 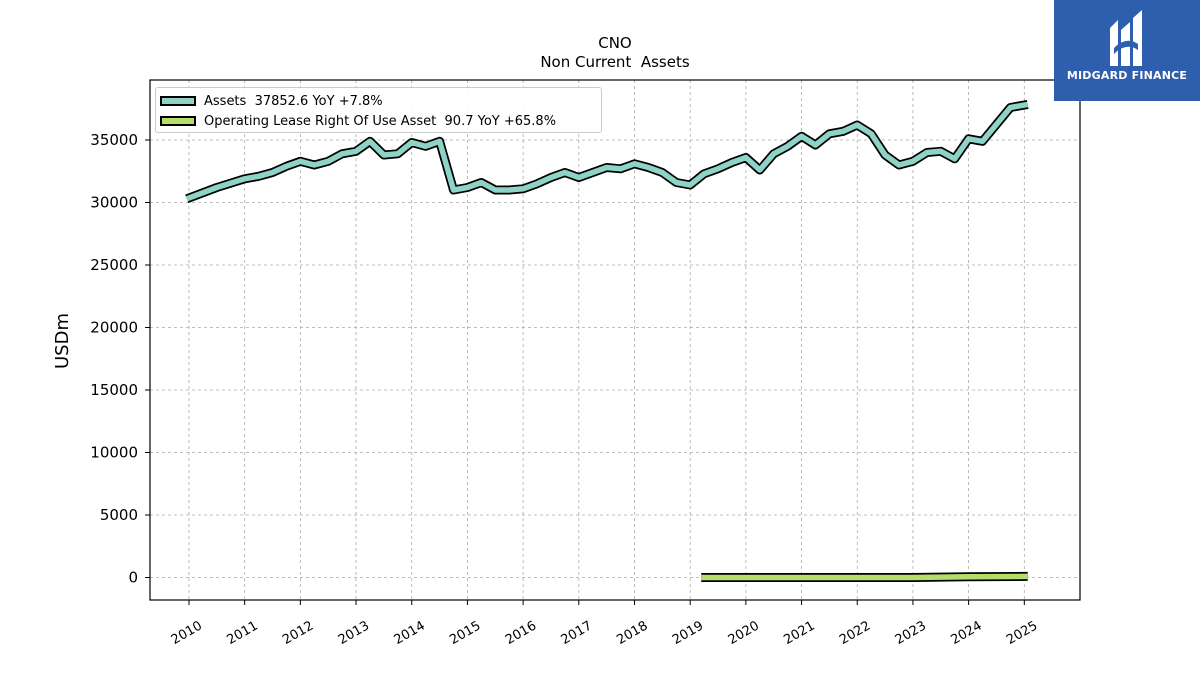 What do you see at coordinates (62, 341) in the screenshot?
I see `y-axis-label: USDm` at bounding box center [62, 341].